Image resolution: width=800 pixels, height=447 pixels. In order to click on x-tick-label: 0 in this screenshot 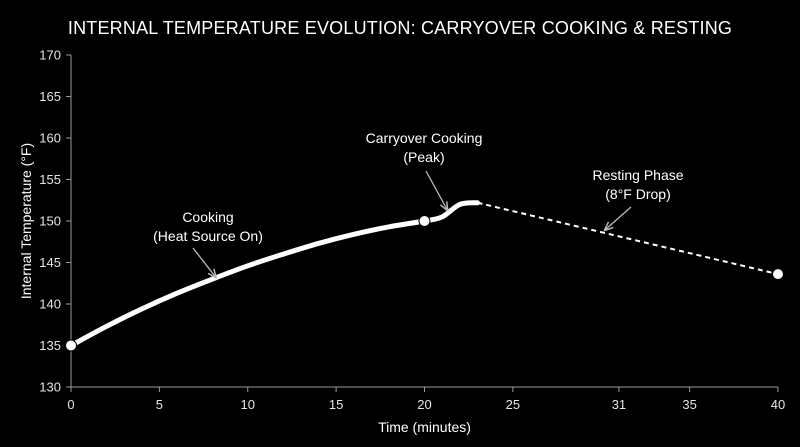, I will do `click(70, 404)`.